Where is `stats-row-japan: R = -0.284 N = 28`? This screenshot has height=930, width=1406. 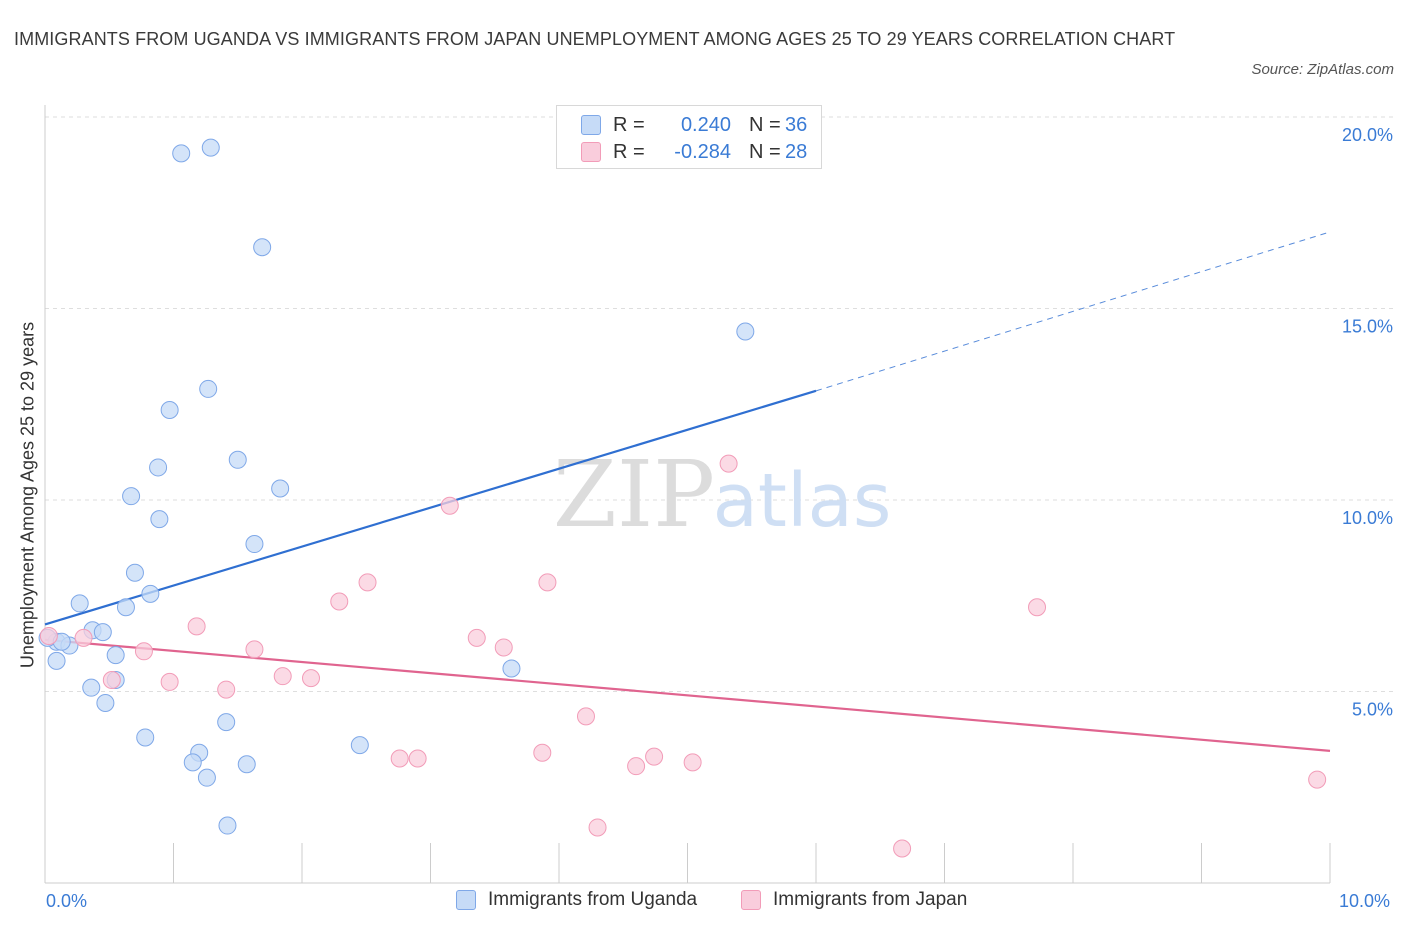
stats-row-japan: R = -0.284 N = 28 is located at coordinates (694, 152).